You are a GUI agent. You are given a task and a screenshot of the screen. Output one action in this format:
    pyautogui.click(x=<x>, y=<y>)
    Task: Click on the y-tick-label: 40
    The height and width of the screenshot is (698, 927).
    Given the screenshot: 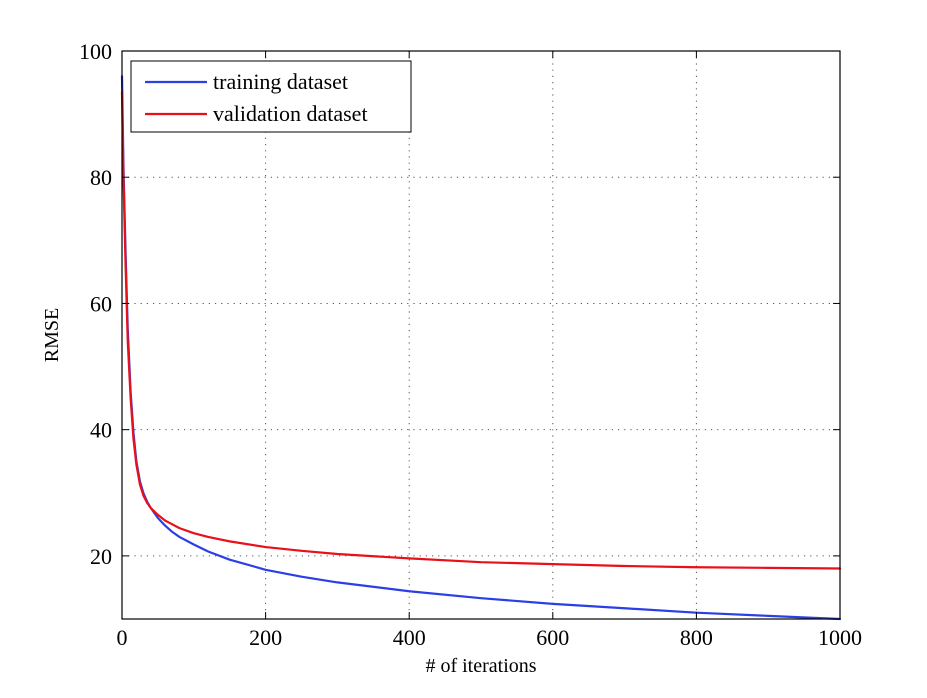 What is the action you would take?
    pyautogui.click(x=101, y=430)
    